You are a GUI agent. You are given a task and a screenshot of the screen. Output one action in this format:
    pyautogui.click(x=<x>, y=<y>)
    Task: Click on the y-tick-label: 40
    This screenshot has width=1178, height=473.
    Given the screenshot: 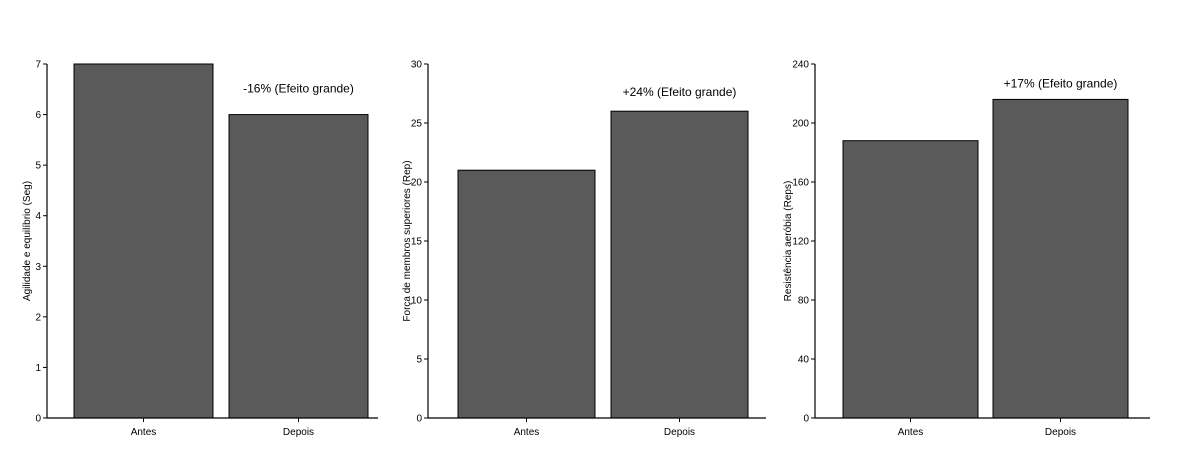 What is the action you would take?
    pyautogui.click(x=804, y=360)
    